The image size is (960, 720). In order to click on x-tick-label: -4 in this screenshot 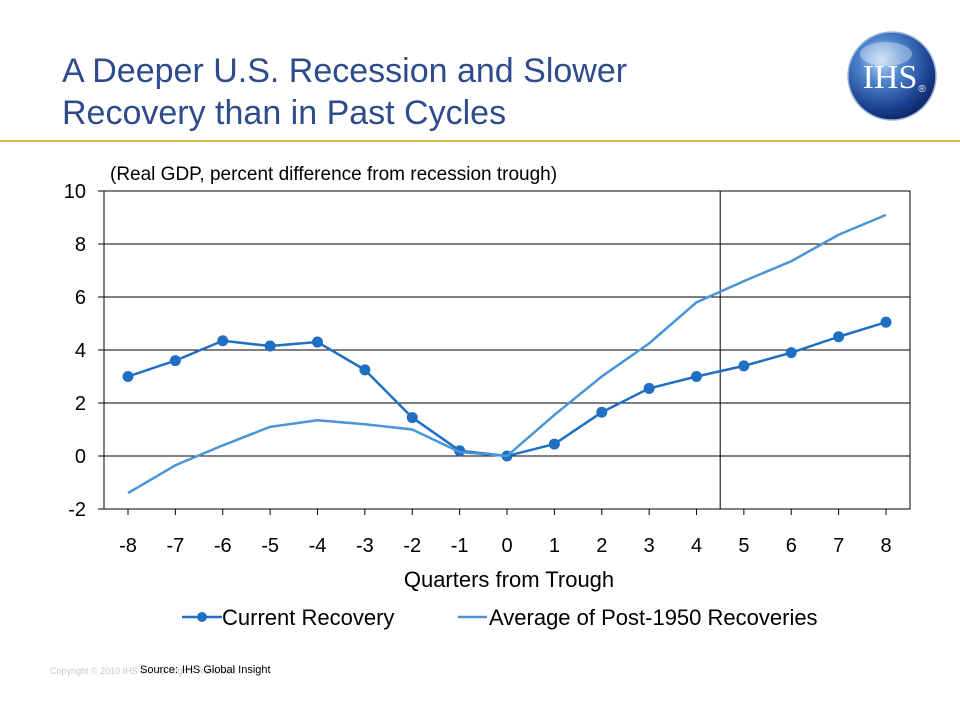, I will do `click(318, 546)`.